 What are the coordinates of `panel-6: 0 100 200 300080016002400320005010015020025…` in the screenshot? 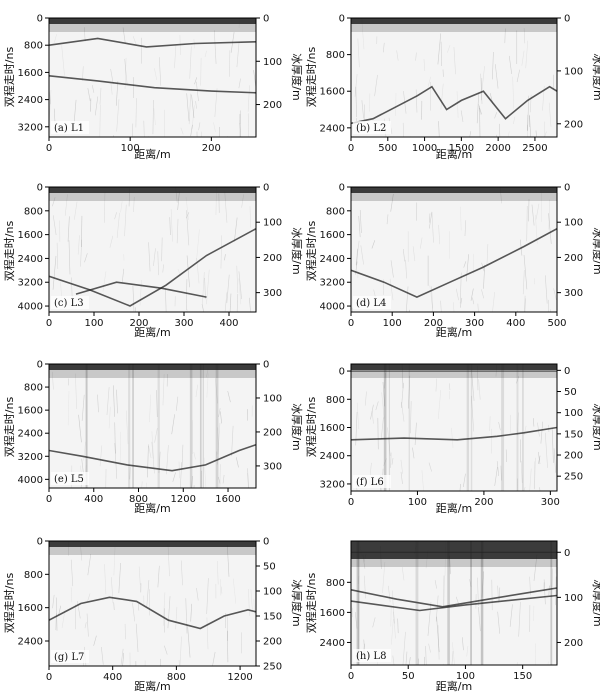 It's located at (452, 439).